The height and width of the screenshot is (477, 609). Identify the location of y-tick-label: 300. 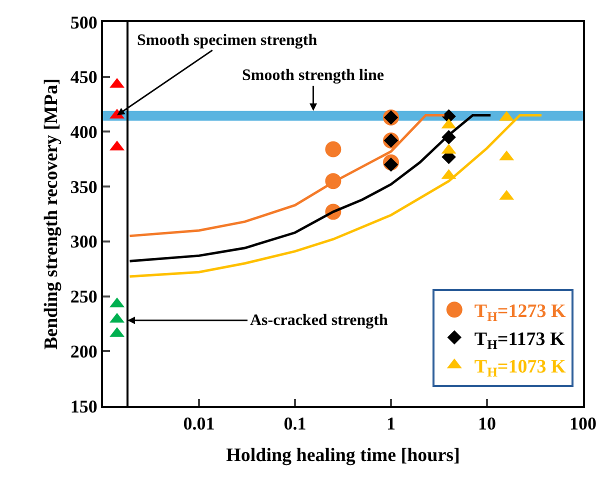
(84, 242).